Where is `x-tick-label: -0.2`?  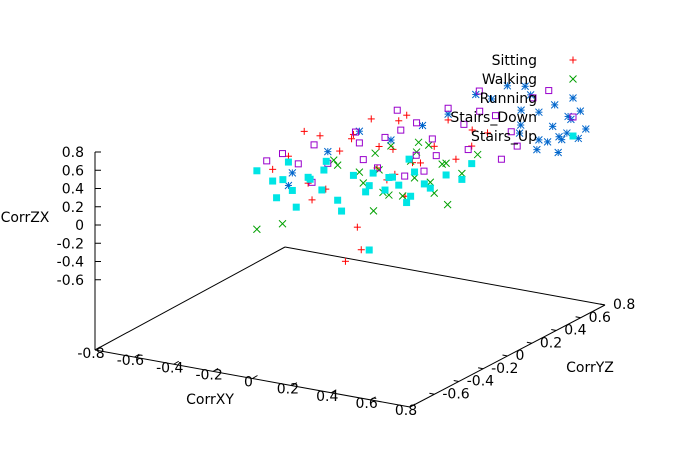
x-tick-label: -0.2 is located at coordinates (208, 375).